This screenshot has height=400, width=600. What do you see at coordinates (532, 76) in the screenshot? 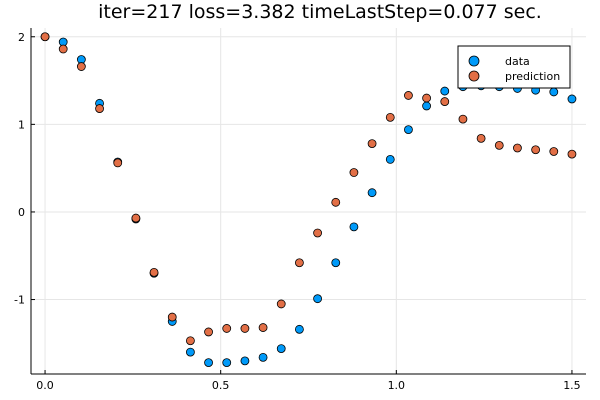
I see `legend-label-prediction: prediction` at bounding box center [532, 76].